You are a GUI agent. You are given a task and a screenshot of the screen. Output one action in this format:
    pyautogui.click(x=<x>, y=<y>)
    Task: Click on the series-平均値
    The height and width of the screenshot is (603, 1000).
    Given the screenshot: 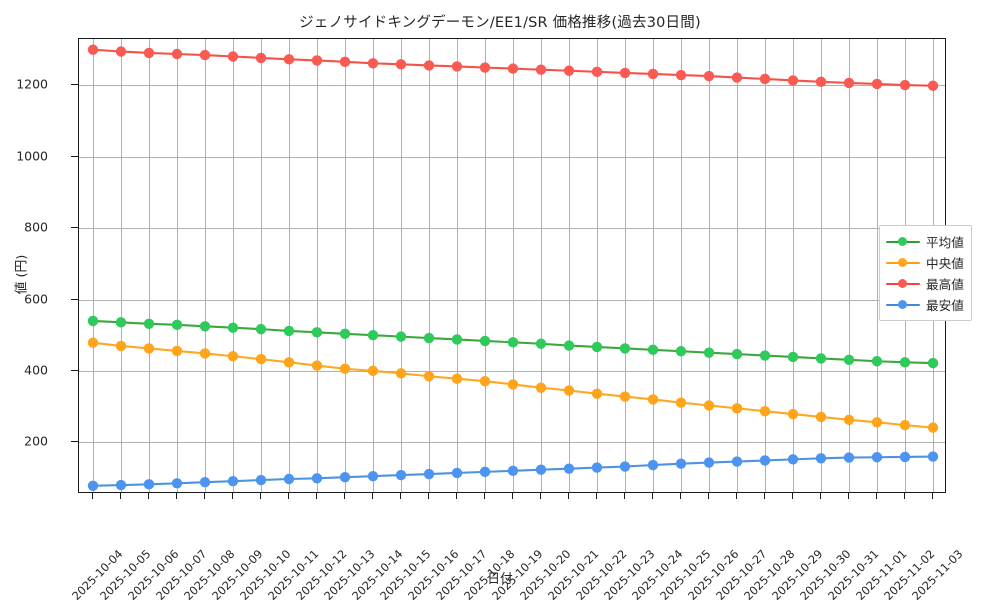 What is the action you would take?
    pyautogui.click(x=513, y=342)
    